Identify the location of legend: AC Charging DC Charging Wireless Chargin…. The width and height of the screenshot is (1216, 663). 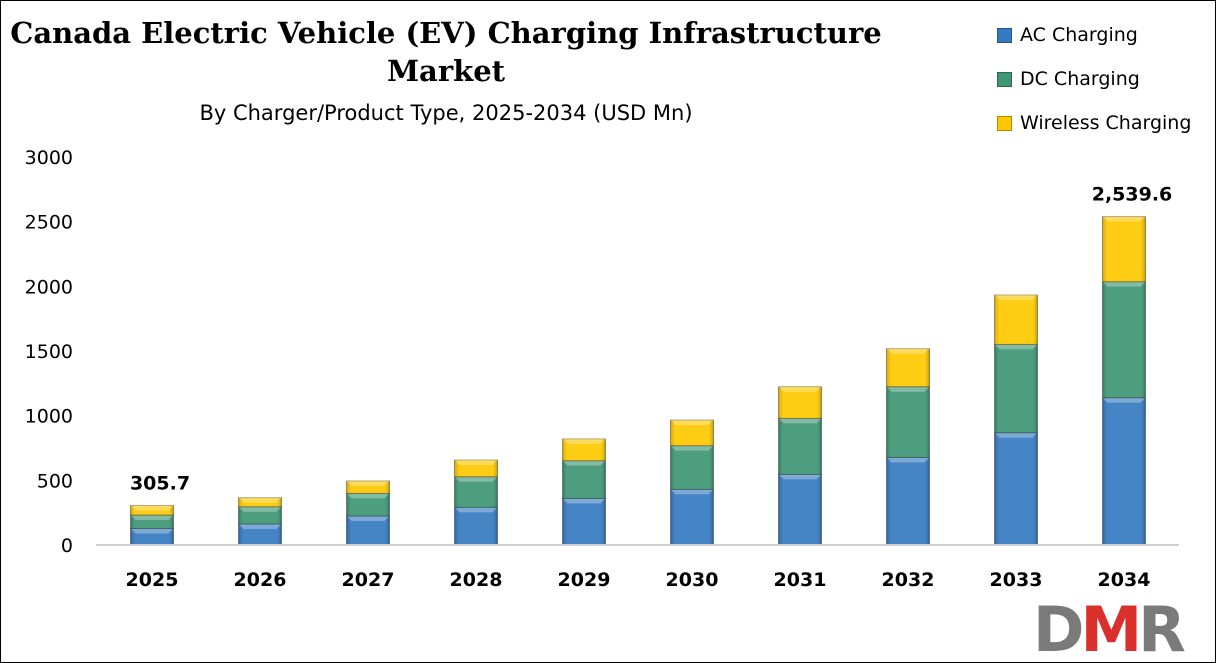
(1094, 79).